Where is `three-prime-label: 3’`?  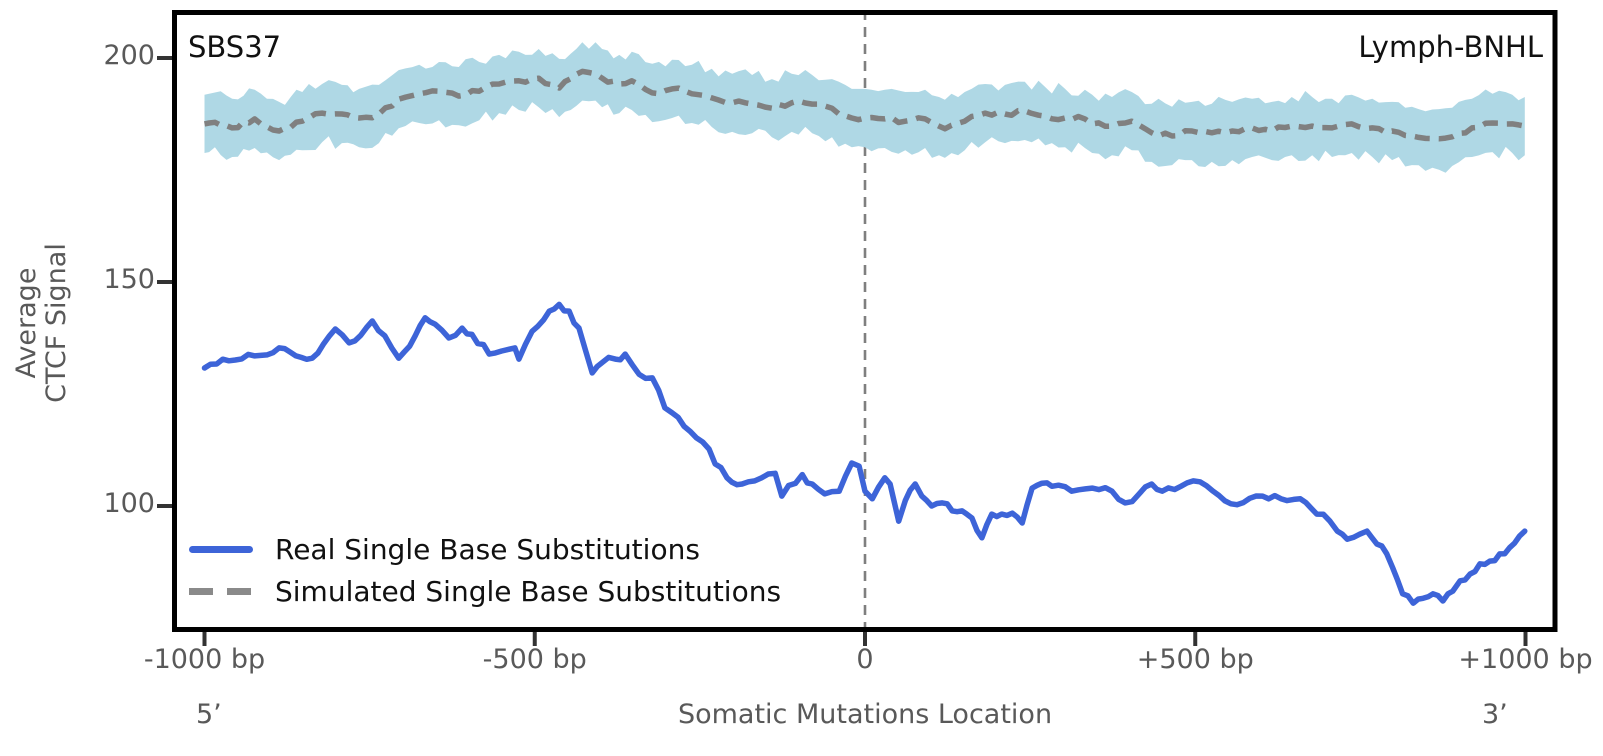 three-prime-label: 3’ is located at coordinates (1495, 714).